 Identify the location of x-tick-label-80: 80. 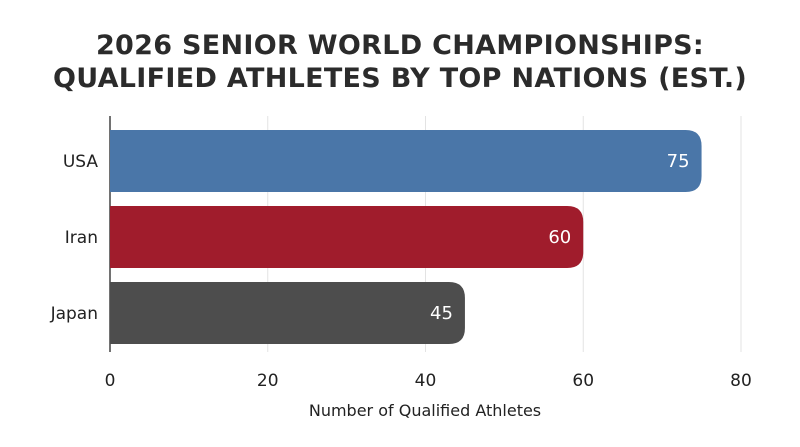
(741, 381).